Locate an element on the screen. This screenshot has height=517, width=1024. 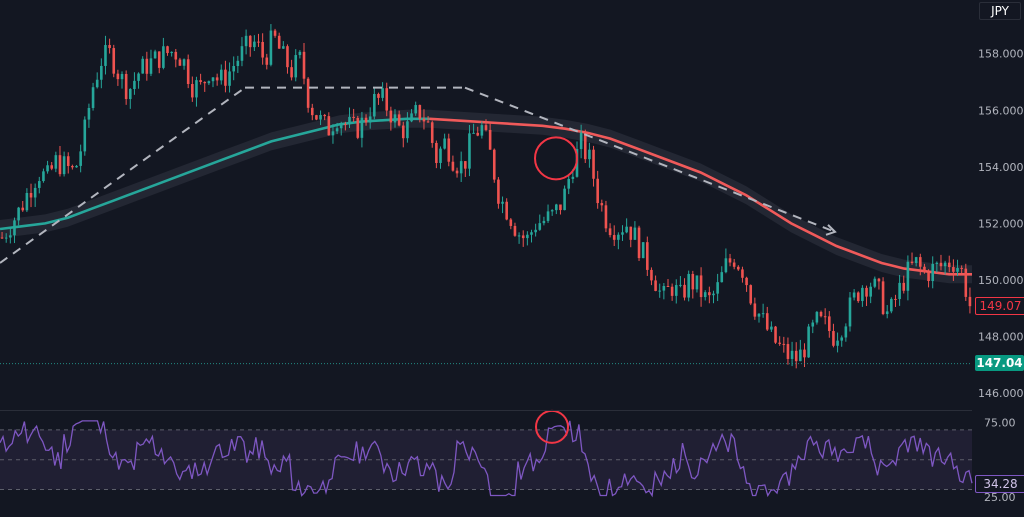
trend-line is located at coordinates (123, 175).